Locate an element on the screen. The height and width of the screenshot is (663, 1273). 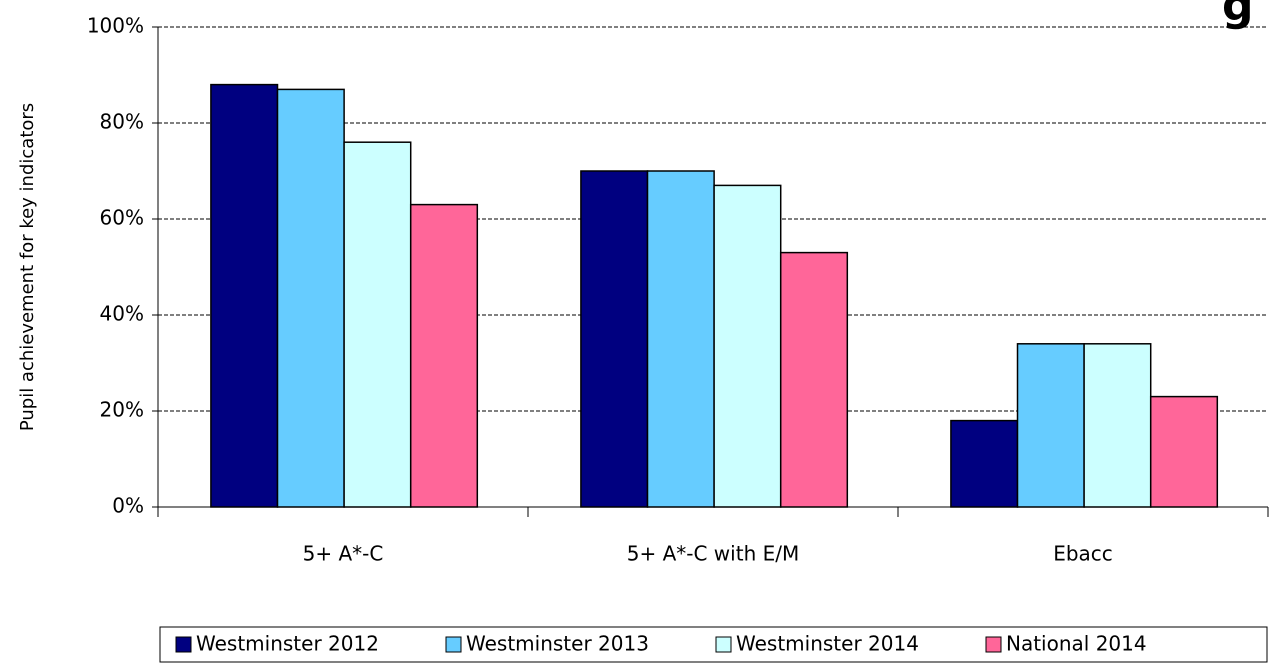
legend-label: National 2014 is located at coordinates (1076, 644).